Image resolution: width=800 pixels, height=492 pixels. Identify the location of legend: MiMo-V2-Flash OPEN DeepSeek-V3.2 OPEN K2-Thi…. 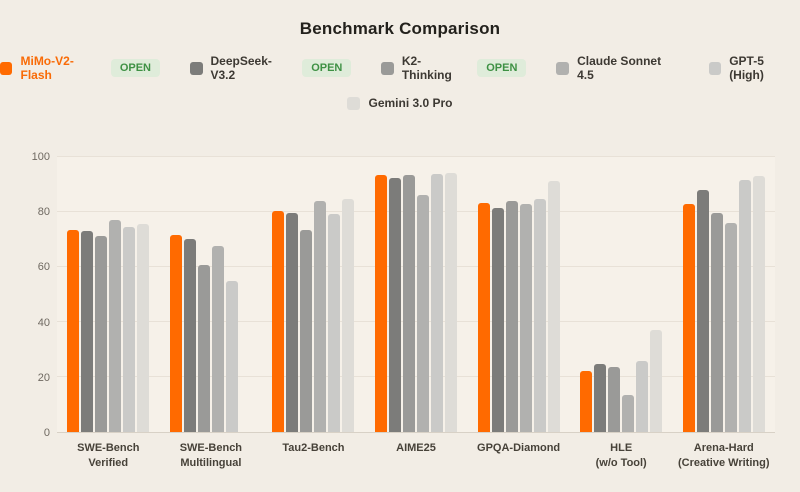
(400, 82).